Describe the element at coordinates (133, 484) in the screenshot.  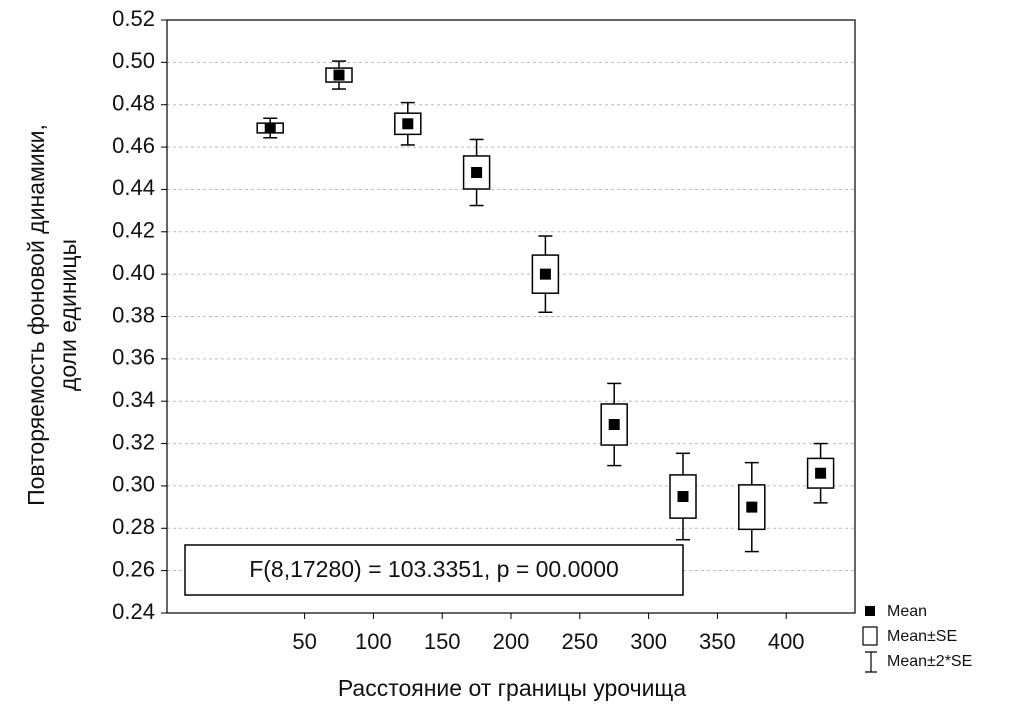
I see `y-tick-label: 0.30` at that location.